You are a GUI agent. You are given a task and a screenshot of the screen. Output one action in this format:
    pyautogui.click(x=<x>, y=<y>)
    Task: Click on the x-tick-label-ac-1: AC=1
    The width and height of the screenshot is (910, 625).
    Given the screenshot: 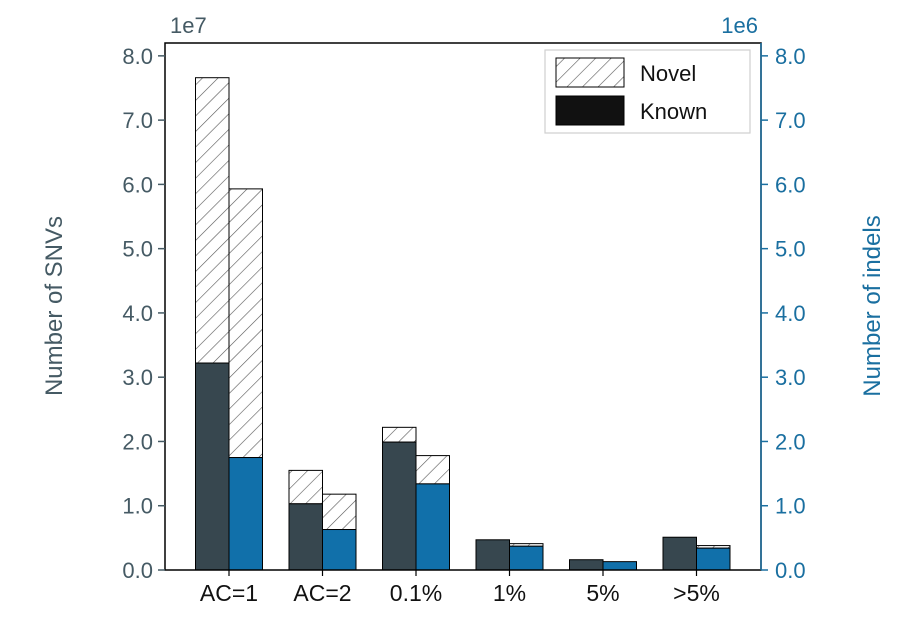 What is the action you would take?
    pyautogui.click(x=229, y=593)
    